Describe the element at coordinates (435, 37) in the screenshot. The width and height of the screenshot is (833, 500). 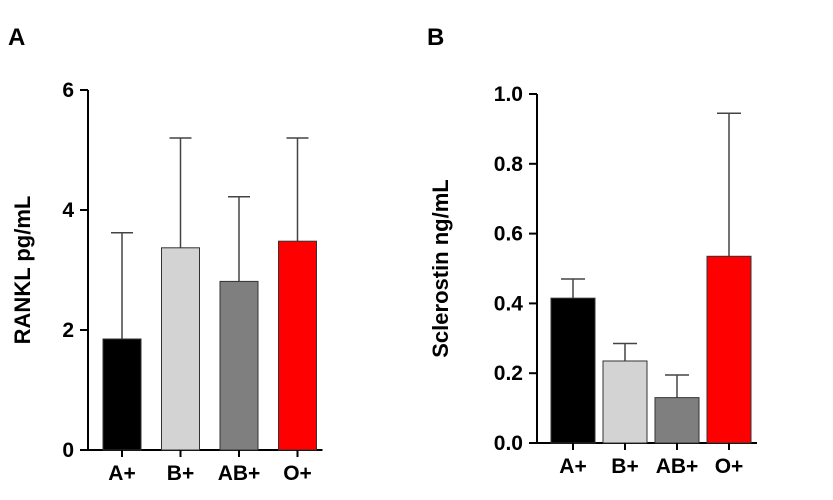
I see `panel-b-letter: B` at that location.